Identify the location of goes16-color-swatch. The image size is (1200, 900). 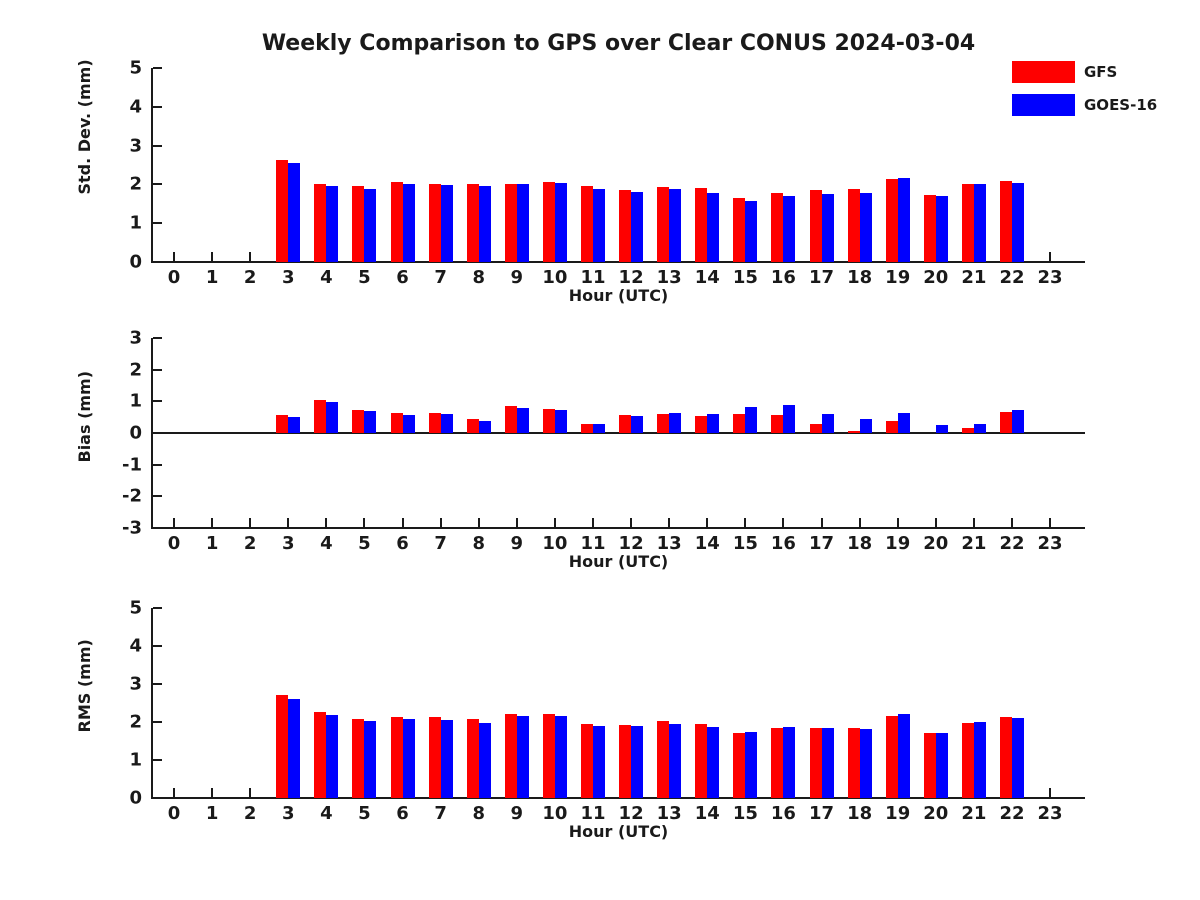
(1043, 105).